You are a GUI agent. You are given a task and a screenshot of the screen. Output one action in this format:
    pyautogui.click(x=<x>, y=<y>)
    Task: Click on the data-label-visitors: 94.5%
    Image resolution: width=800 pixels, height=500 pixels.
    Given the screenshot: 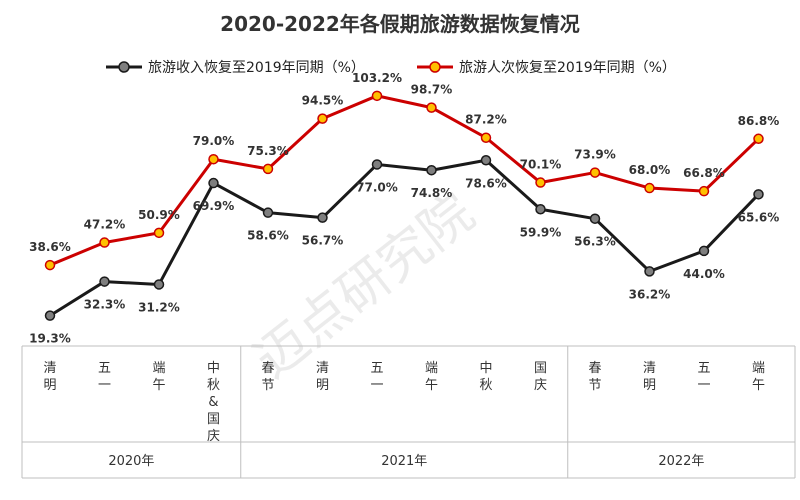 What is the action you would take?
    pyautogui.click(x=323, y=101)
    